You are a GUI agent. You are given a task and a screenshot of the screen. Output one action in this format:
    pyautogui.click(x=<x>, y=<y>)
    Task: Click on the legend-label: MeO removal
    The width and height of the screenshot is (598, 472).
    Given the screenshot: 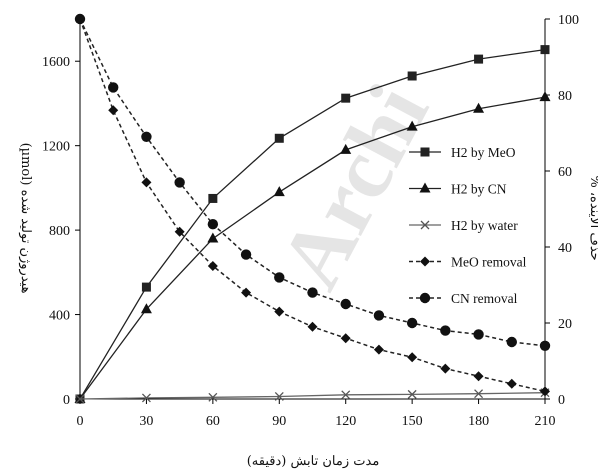 What is the action you would take?
    pyautogui.click(x=489, y=262)
    